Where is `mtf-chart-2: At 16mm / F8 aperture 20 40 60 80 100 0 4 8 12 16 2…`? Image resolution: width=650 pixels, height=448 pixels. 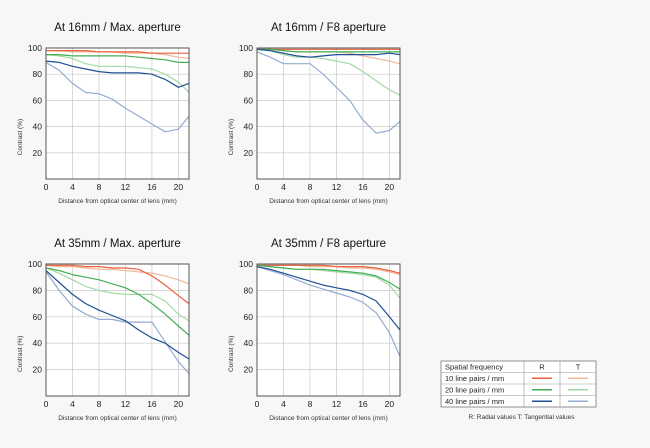
mtf-chart-2: At 16mm / F8 aperture 20 40 60 80 100 0 4 8 12 16 2… is located at coordinates (314, 113).